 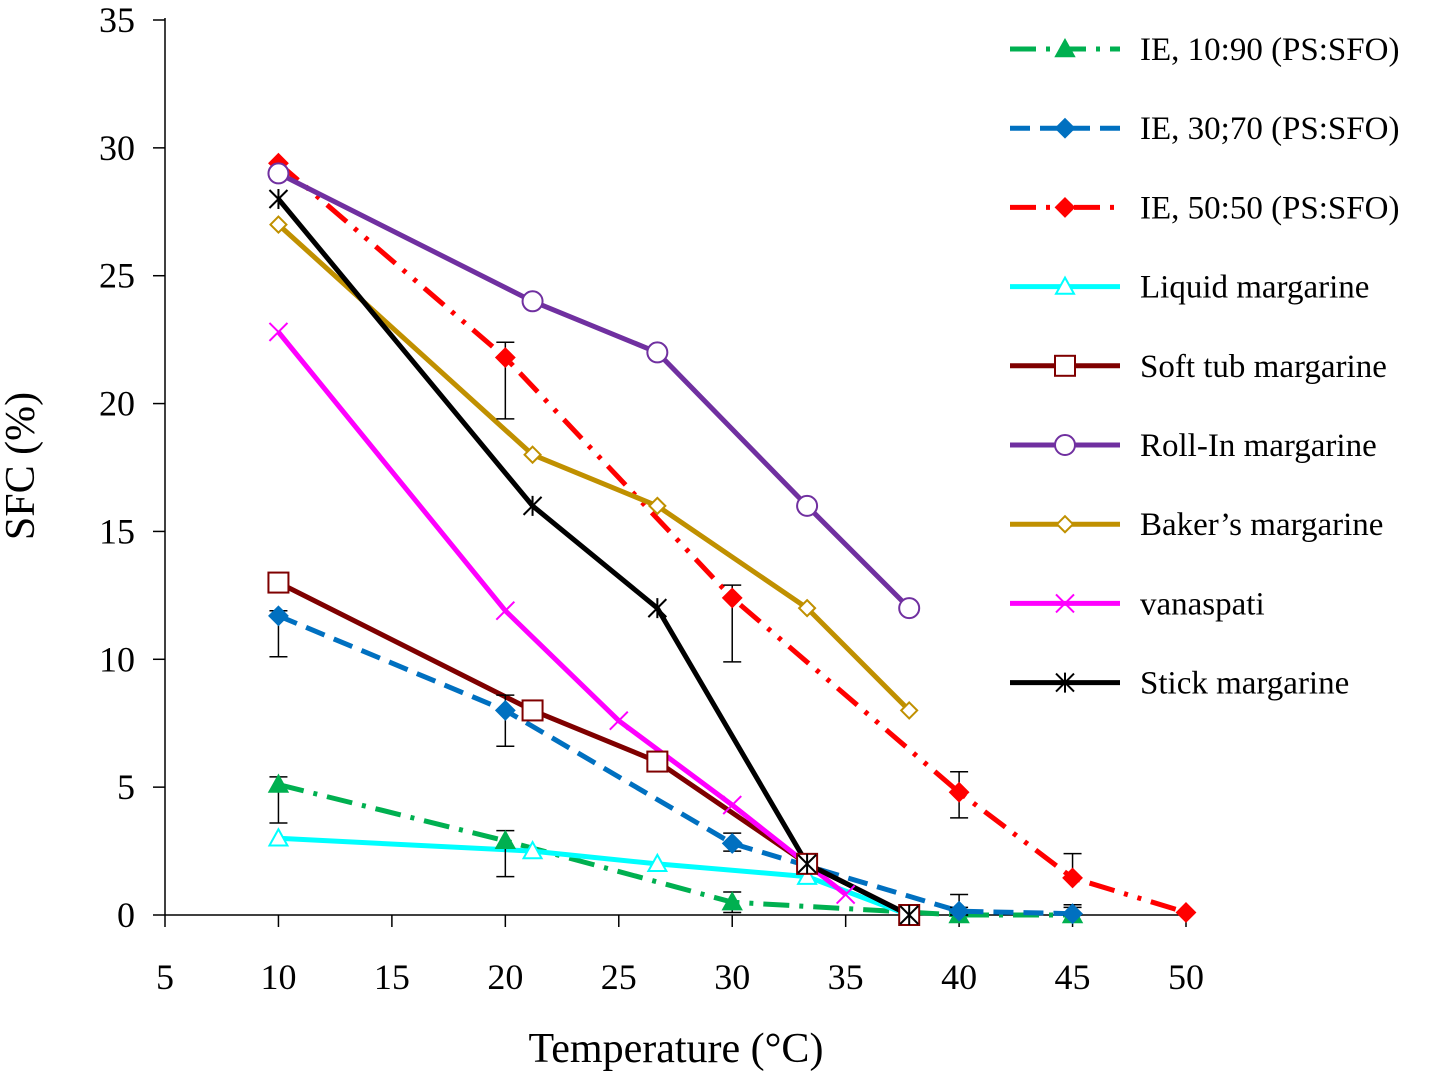 What do you see at coordinates (126, 787) in the screenshot?
I see `y-tick-label: 5` at bounding box center [126, 787].